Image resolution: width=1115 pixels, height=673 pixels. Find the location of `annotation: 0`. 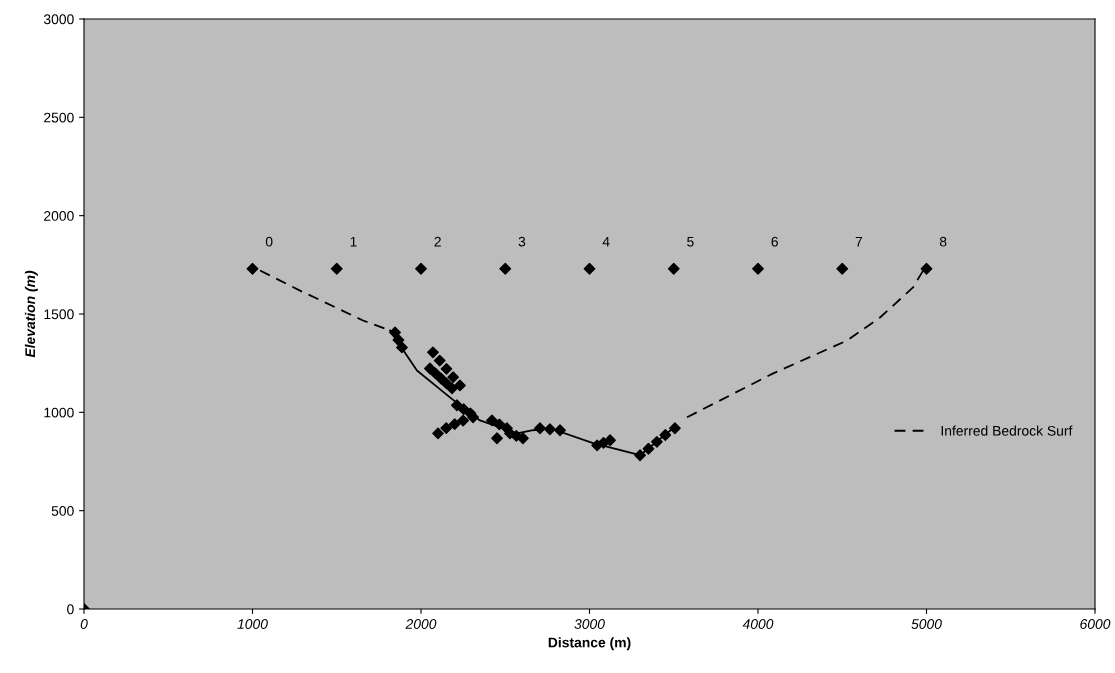

annotation: 0 is located at coordinates (269, 241).